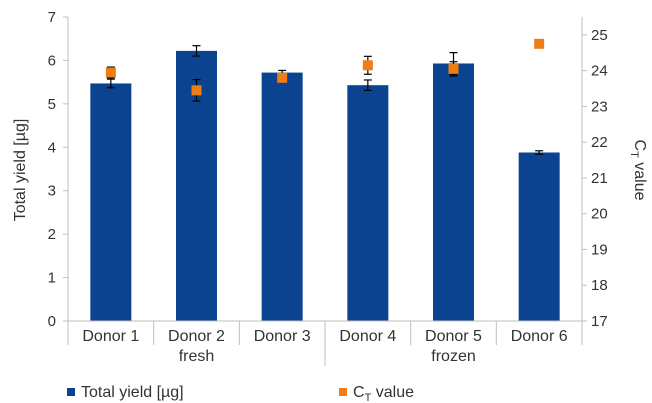  I want to click on right-tick-label: 24, so click(599, 71).